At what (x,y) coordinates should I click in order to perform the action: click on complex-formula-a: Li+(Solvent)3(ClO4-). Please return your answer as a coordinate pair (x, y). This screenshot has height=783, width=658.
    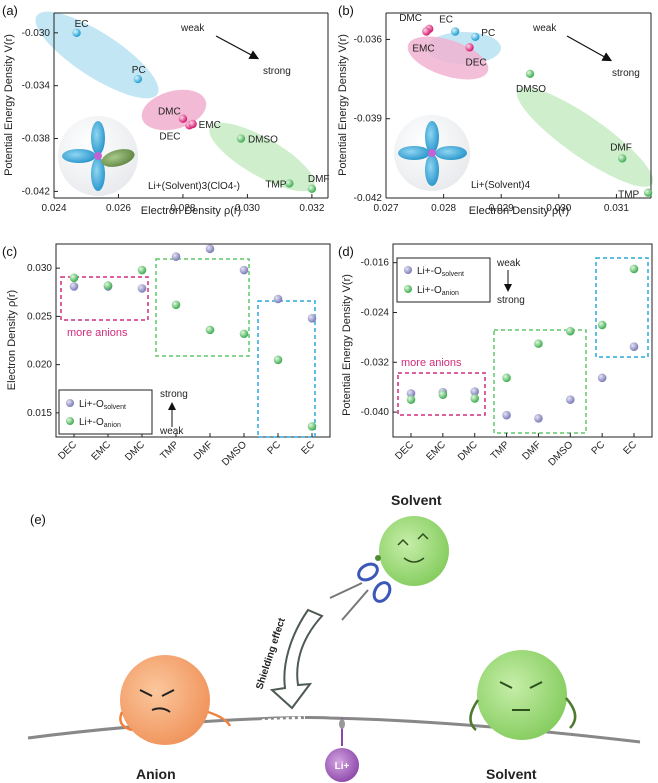
    Looking at the image, I should click on (194, 186).